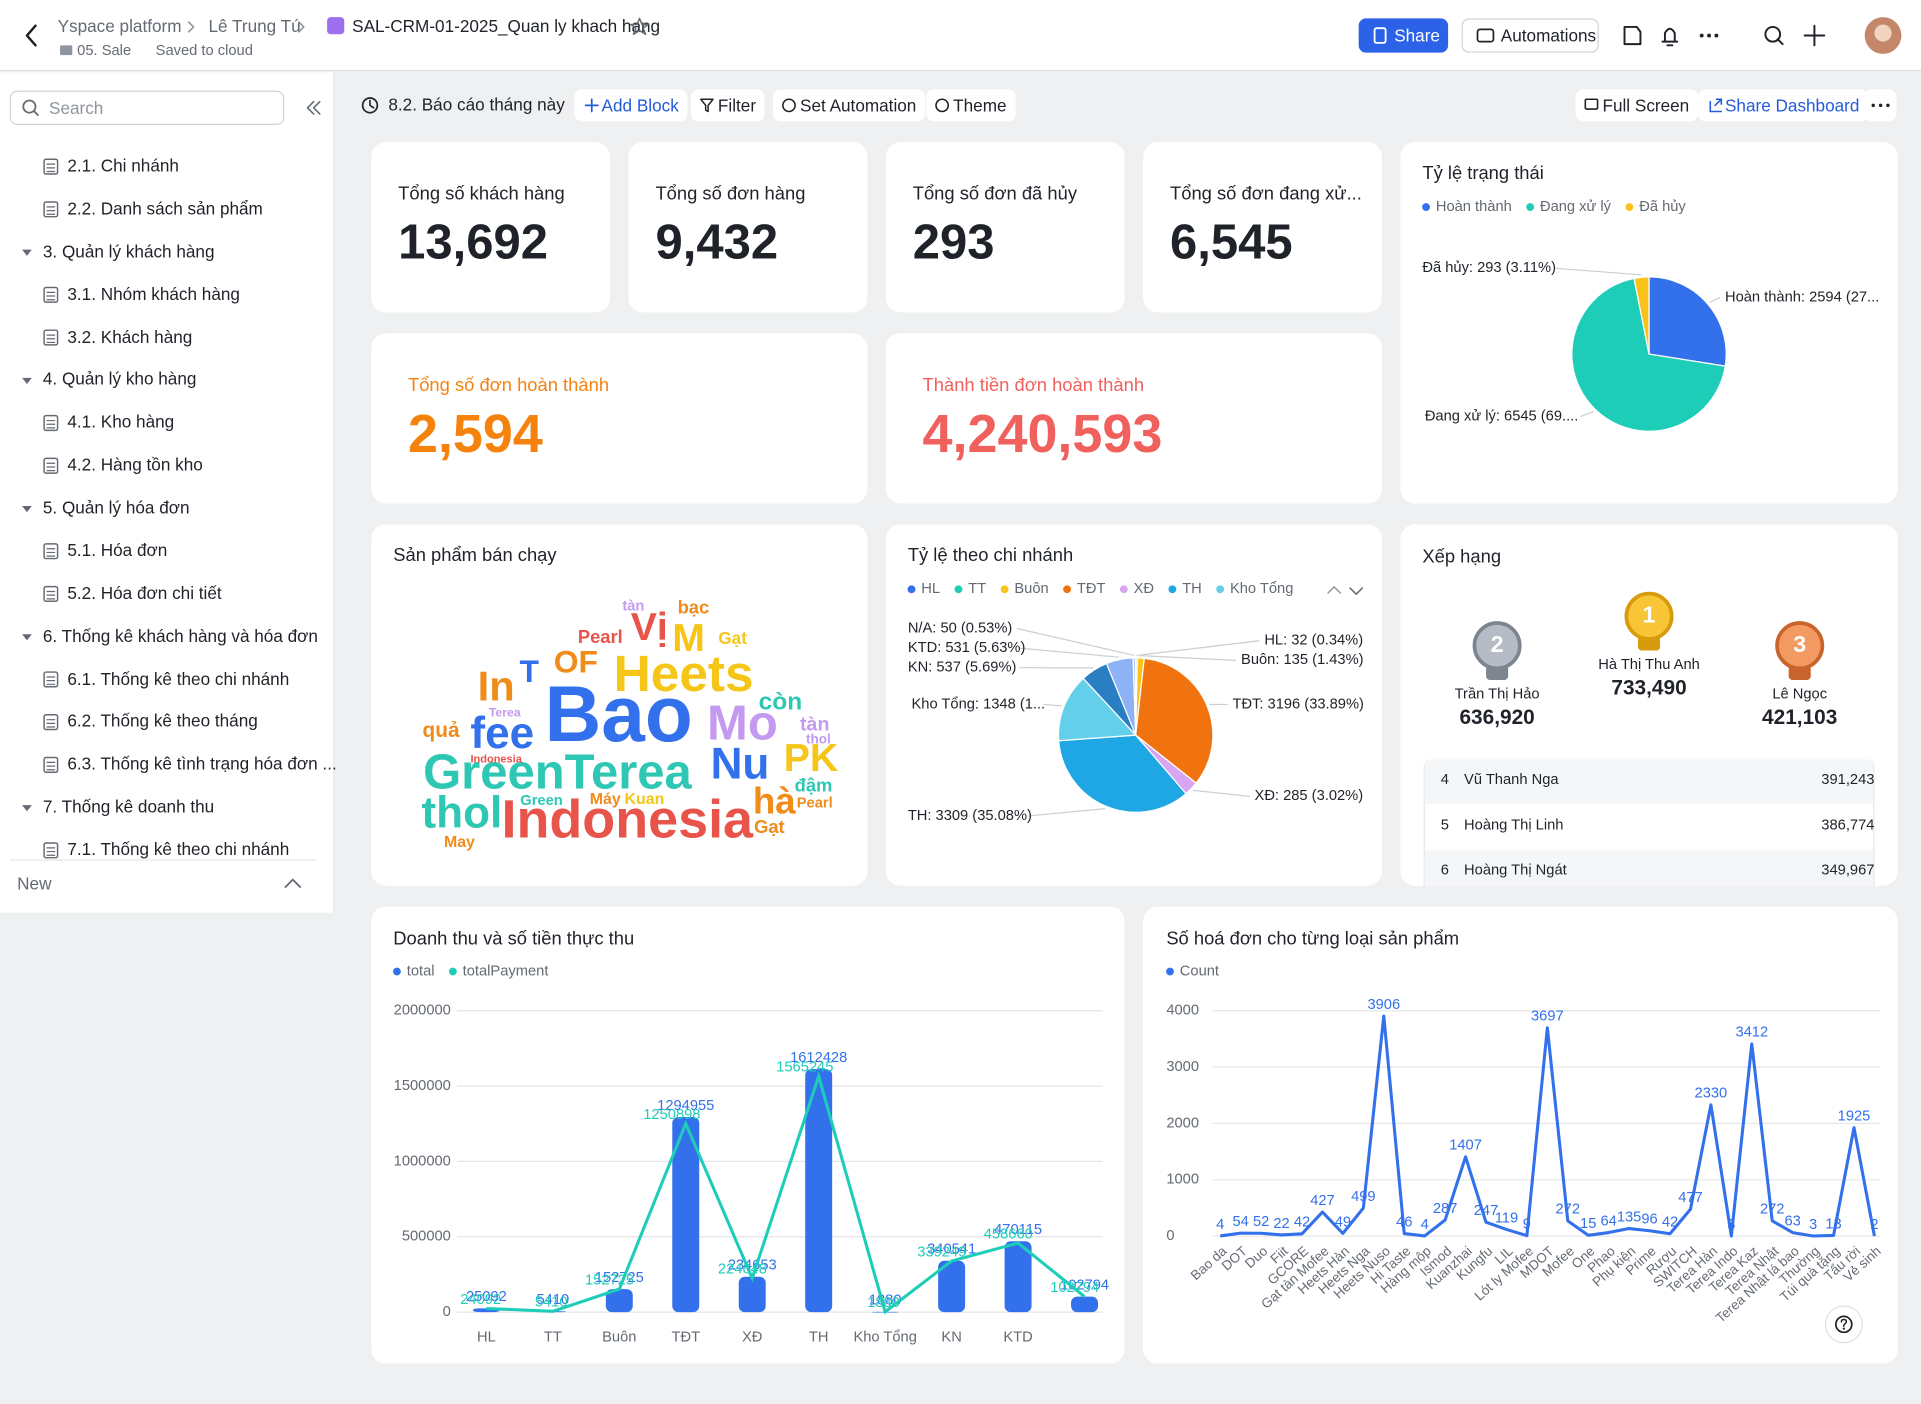  Describe the element at coordinates (1444, 824) in the screenshot. I see `row-rank: 5` at that location.